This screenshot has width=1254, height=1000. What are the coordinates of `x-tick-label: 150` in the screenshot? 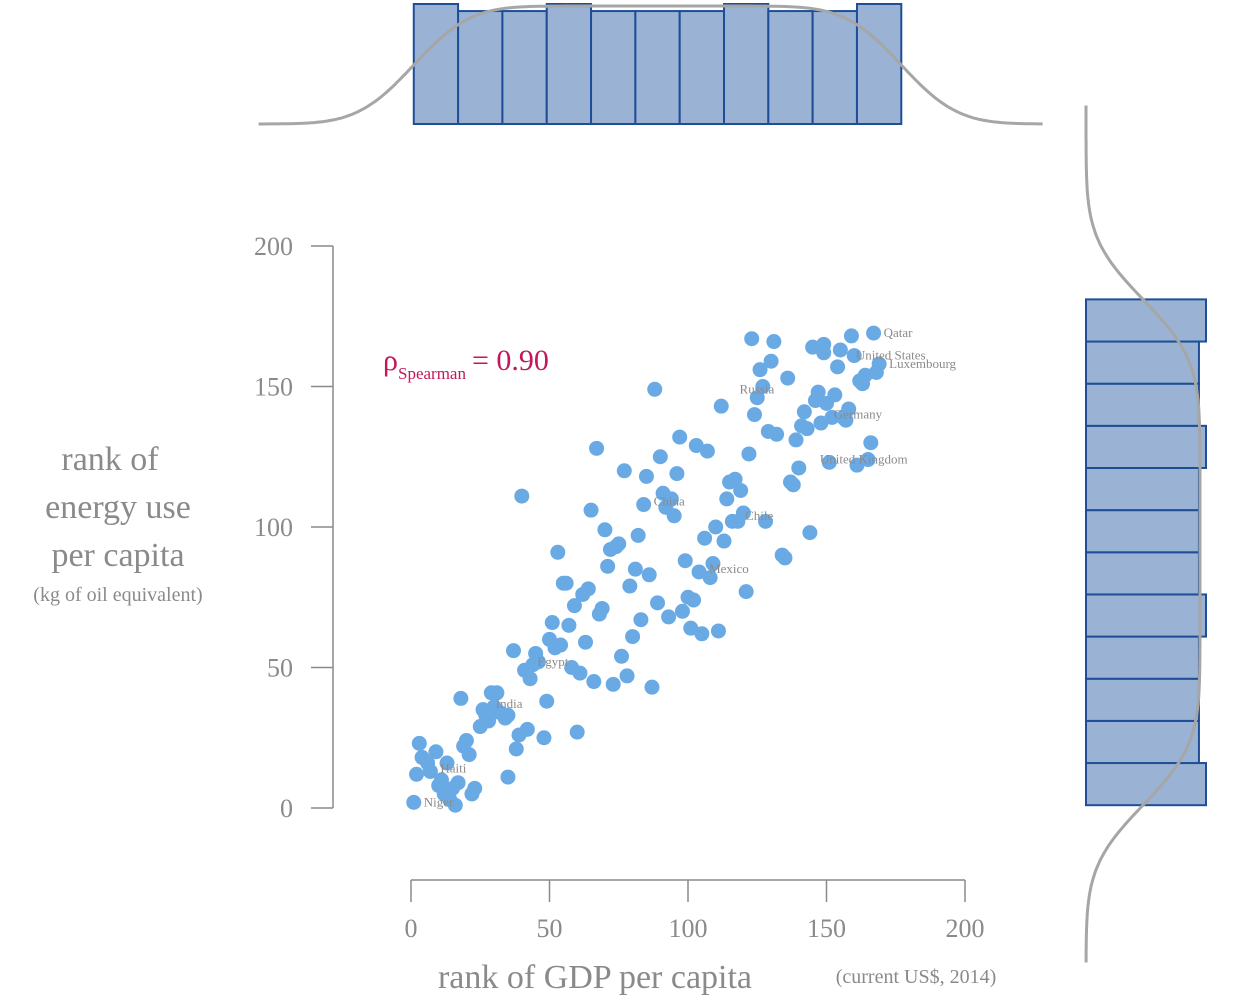 It's located at (826, 928).